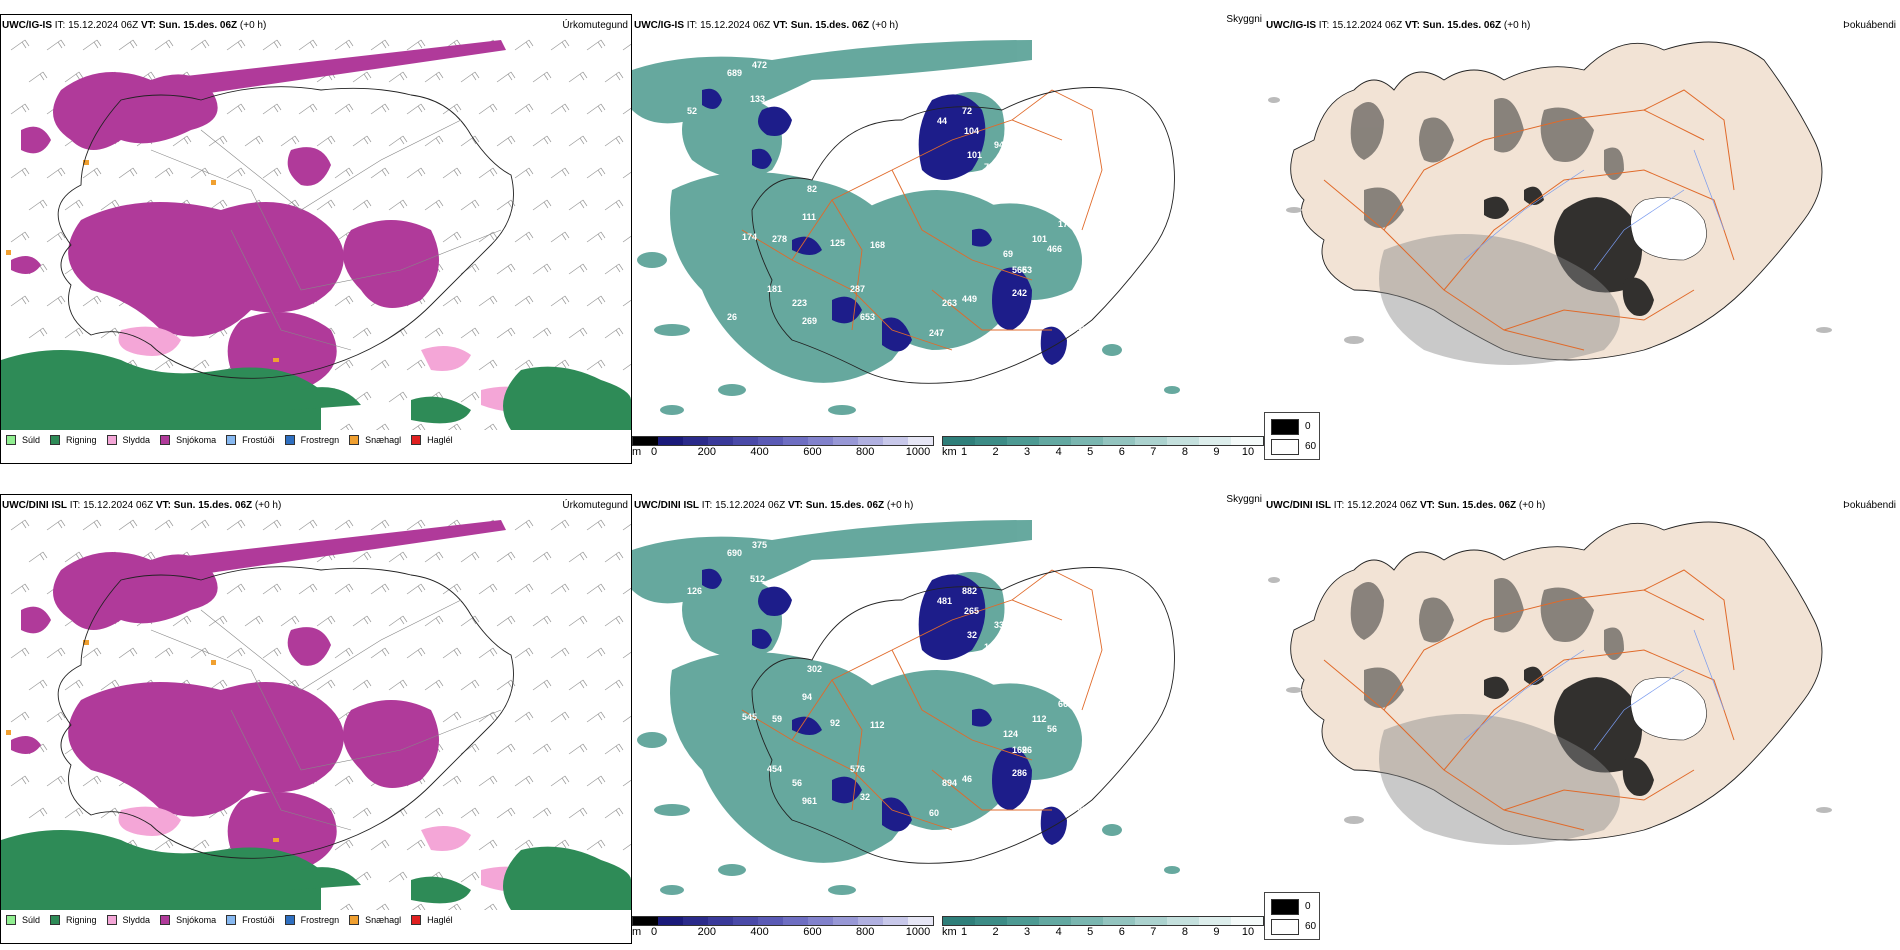 The image size is (1900, 950). What do you see at coordinates (1285, 447) in the screenshot?
I see `fog-legend-light-swatch` at bounding box center [1285, 447].